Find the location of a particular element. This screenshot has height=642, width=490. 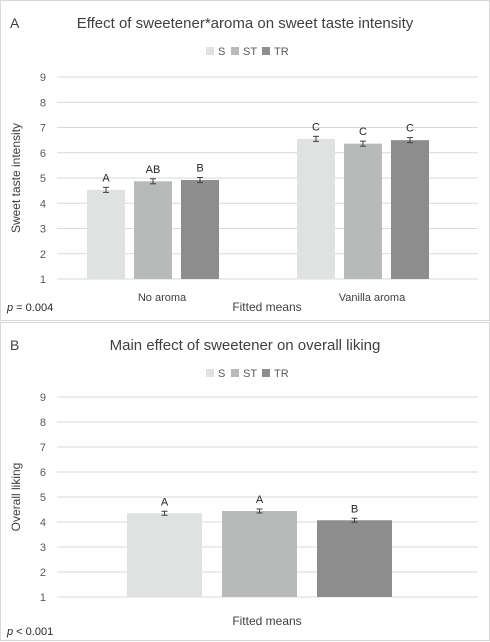

category-label: Vanilla aroma is located at coordinates (372, 298).